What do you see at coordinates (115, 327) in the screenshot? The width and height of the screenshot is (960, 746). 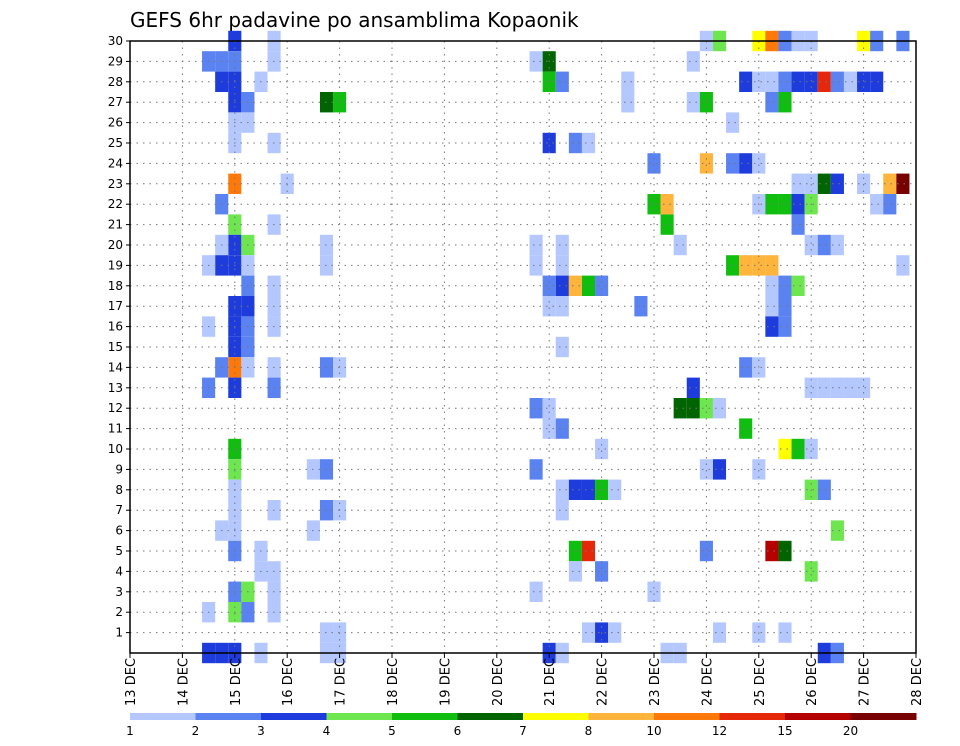 I see `y-tick-label: 16` at bounding box center [115, 327].